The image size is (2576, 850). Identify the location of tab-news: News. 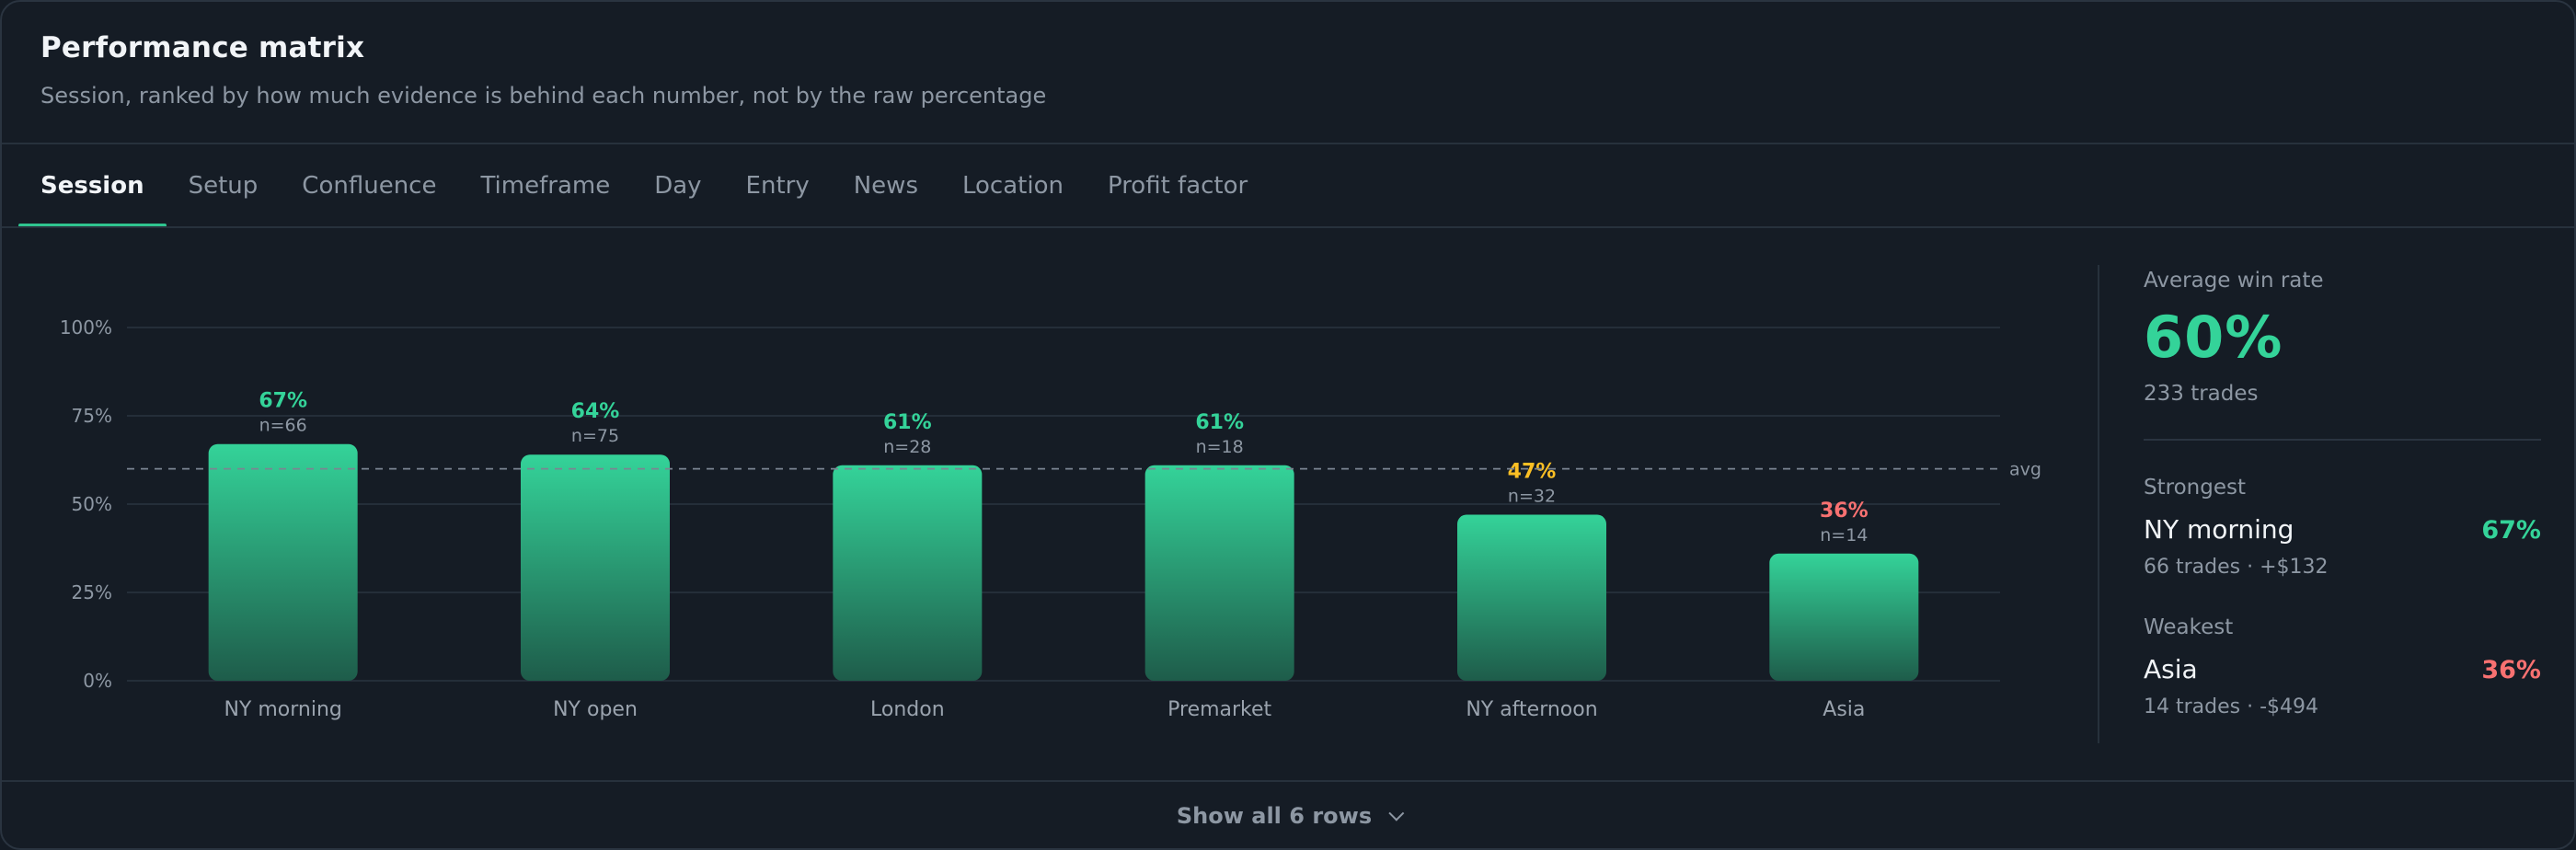
(886, 185).